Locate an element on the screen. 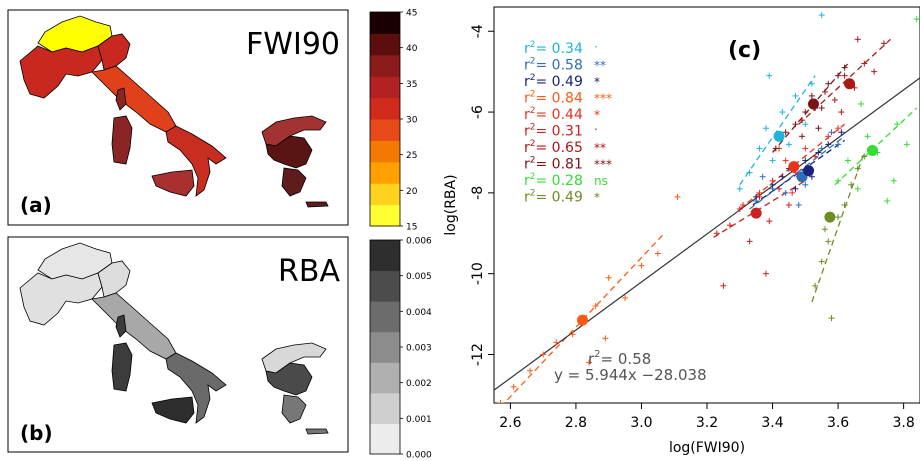  x-tick-label: 2.8 is located at coordinates (576, 423).